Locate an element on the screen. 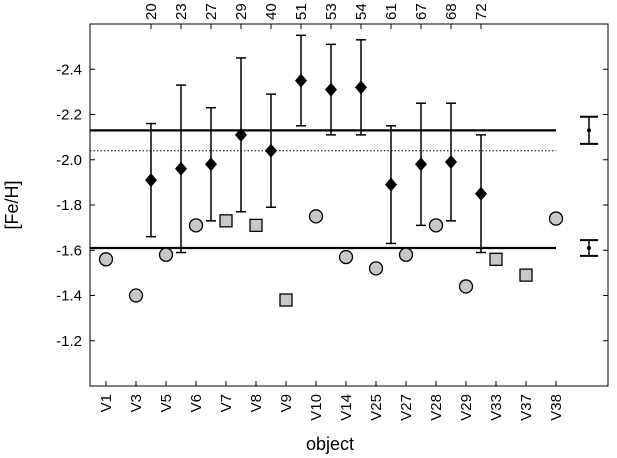 This screenshot has height=458, width=617. x-tick-label: V38 is located at coordinates (556, 407).